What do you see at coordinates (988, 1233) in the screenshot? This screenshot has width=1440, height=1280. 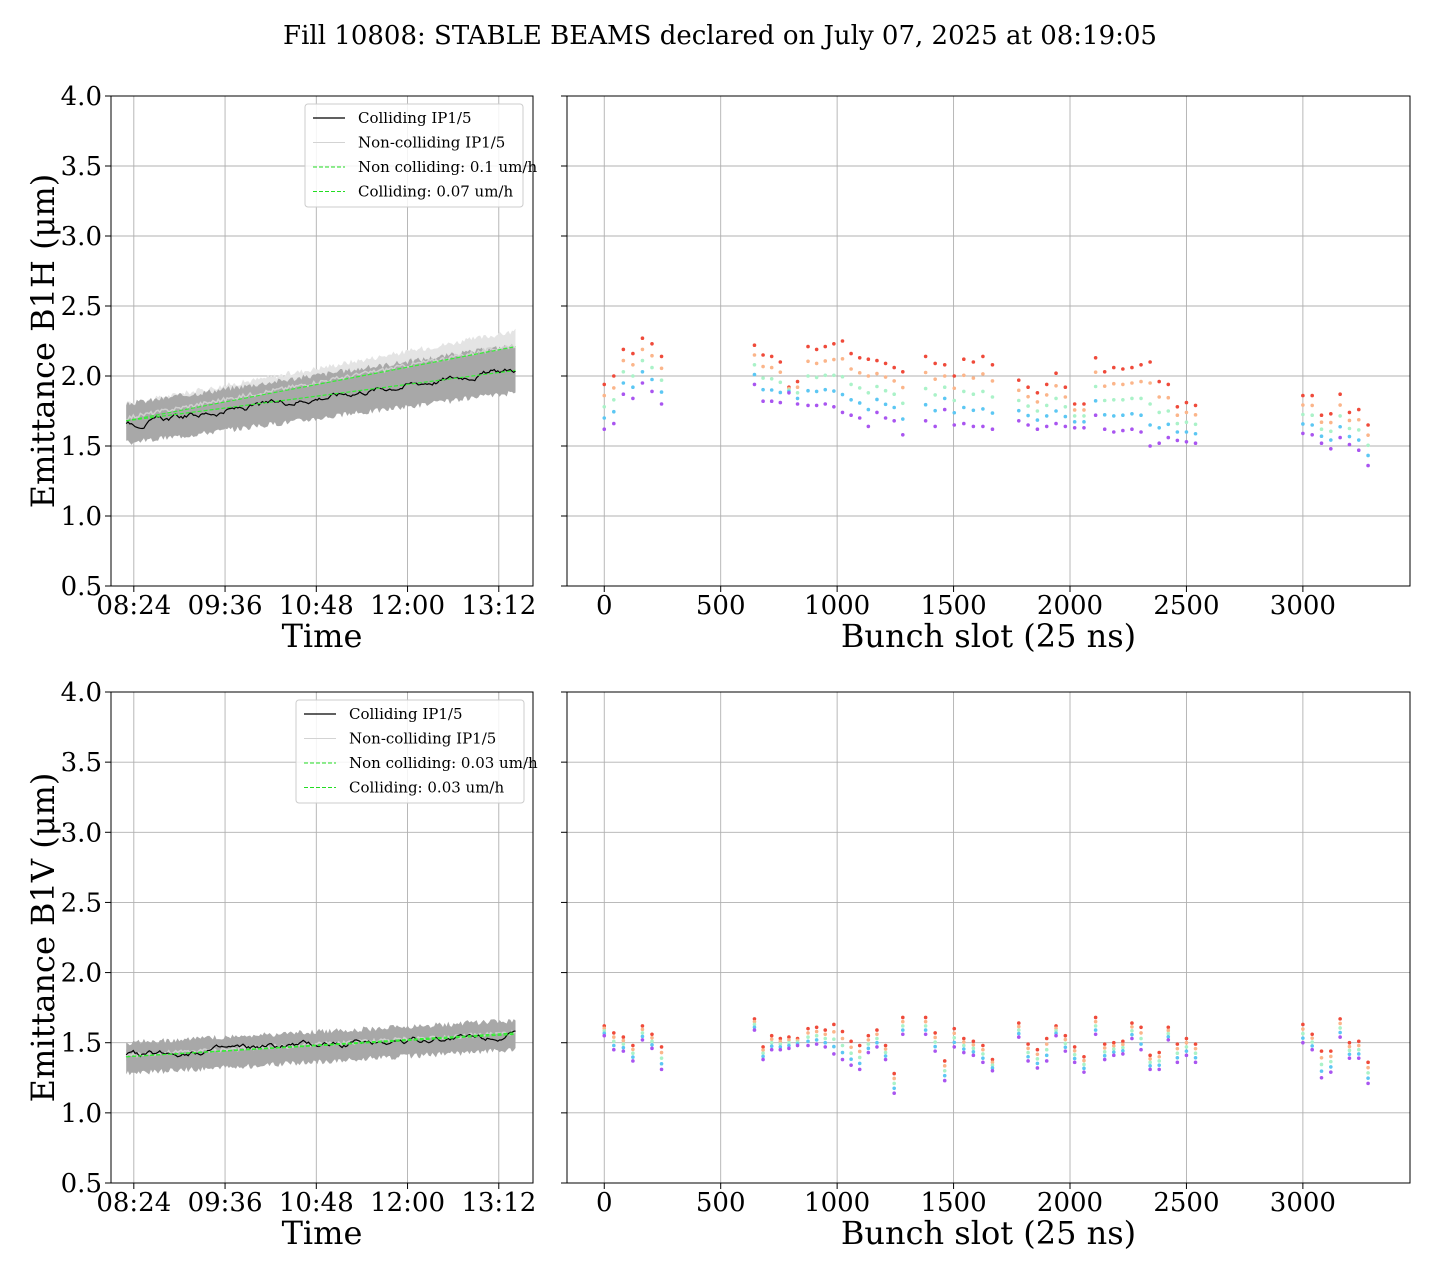 I see `x-axis-label: Bunch slot (25 ns)` at bounding box center [988, 1233].